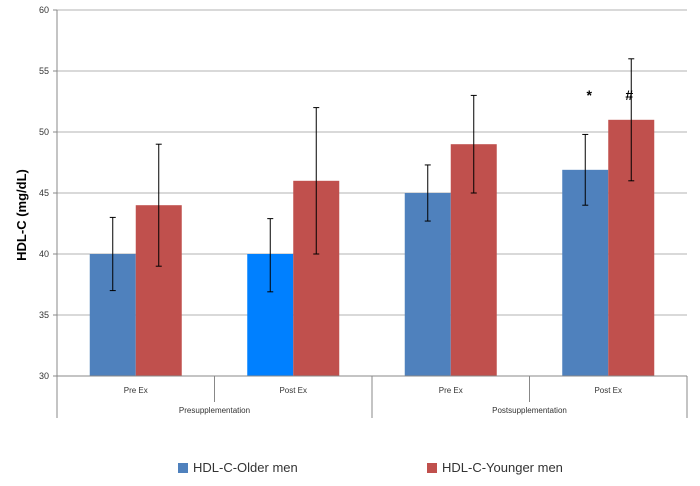 This screenshot has width=700, height=486. Describe the element at coordinates (350, 470) in the screenshot. I see `legend: HDL-C-Older men HDL-C-Younger men` at that location.